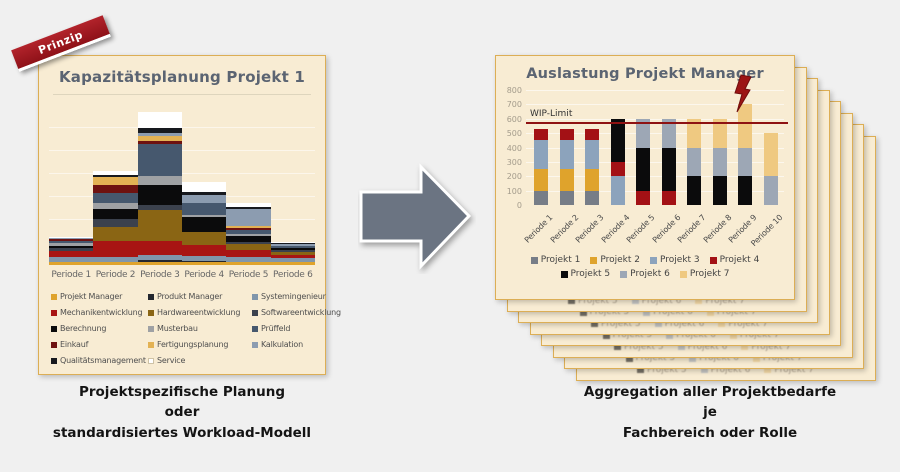  What do you see at coordinates (514, 105) in the screenshot?
I see `y-axis-tick-label: 700` at bounding box center [514, 105].